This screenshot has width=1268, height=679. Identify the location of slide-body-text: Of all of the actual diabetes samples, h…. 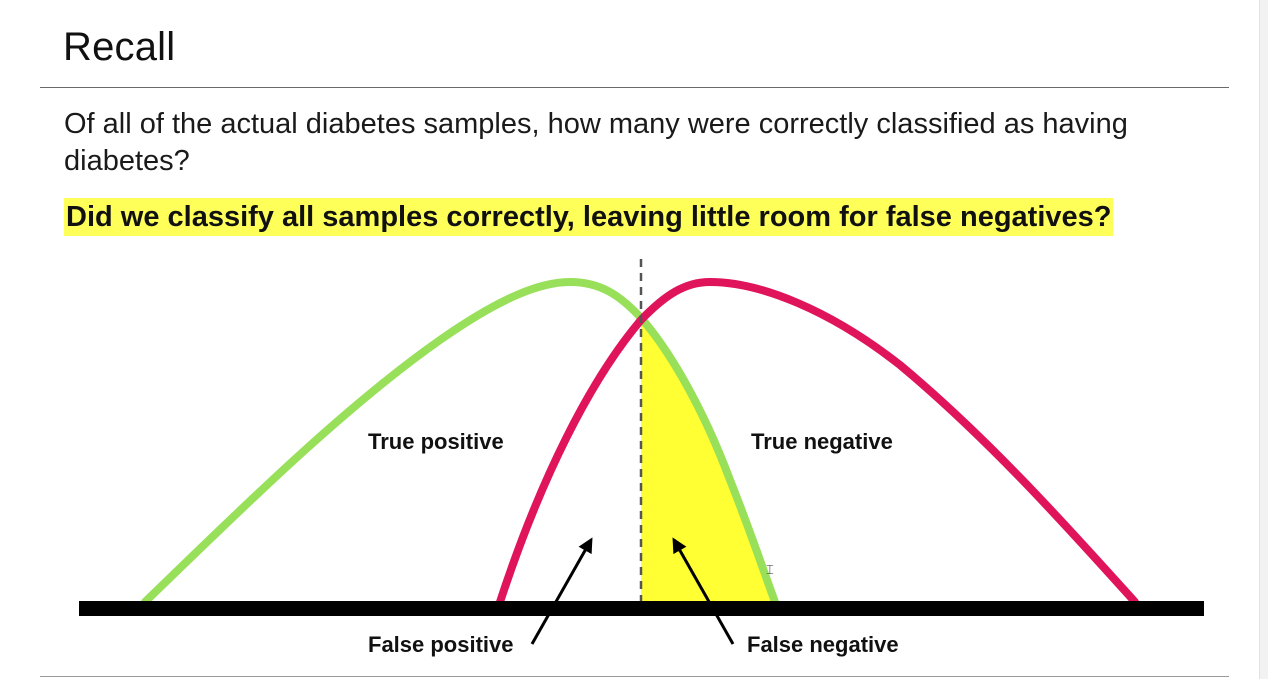
(596, 142).